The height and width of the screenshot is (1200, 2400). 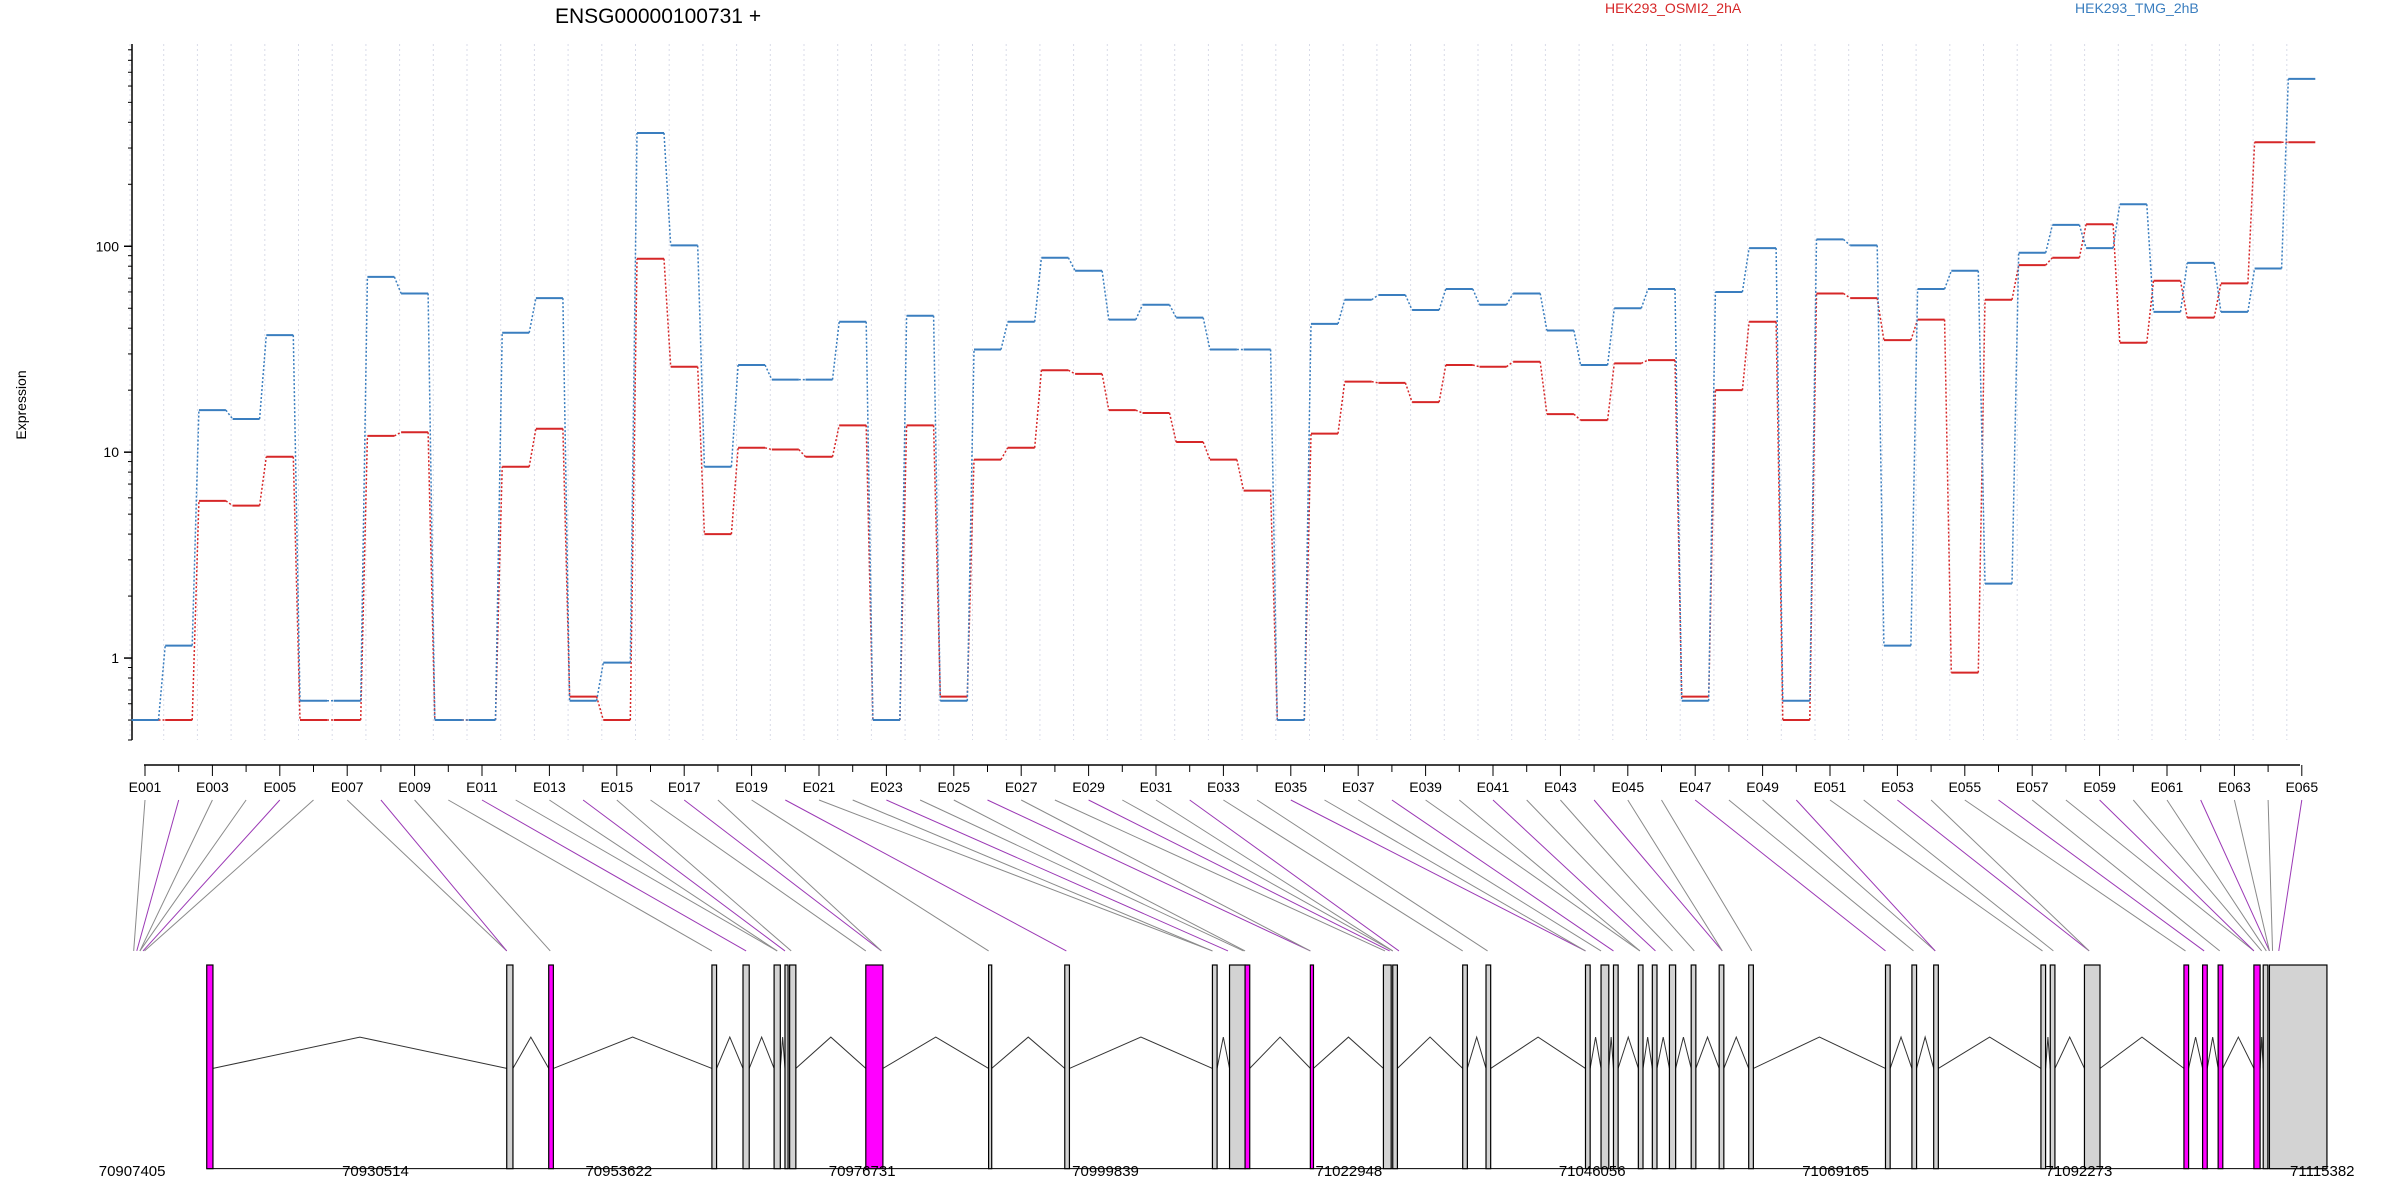 What do you see at coordinates (1156, 787) in the screenshot?
I see `xtick-label-e031: E031` at bounding box center [1156, 787].